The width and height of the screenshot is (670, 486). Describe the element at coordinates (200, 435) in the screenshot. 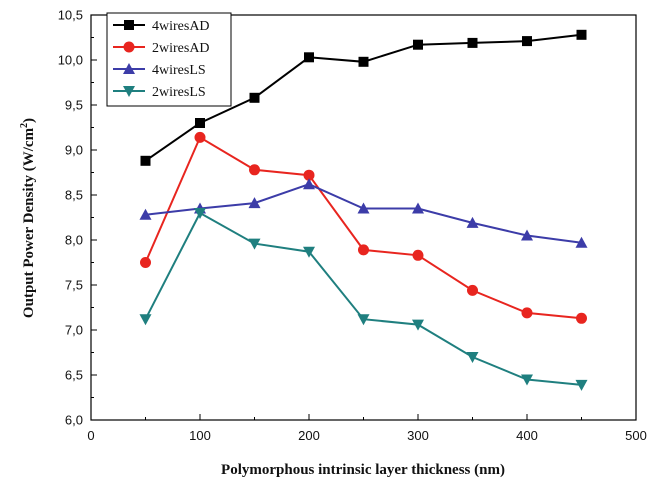

I see `x-tick-label: 100` at that location.